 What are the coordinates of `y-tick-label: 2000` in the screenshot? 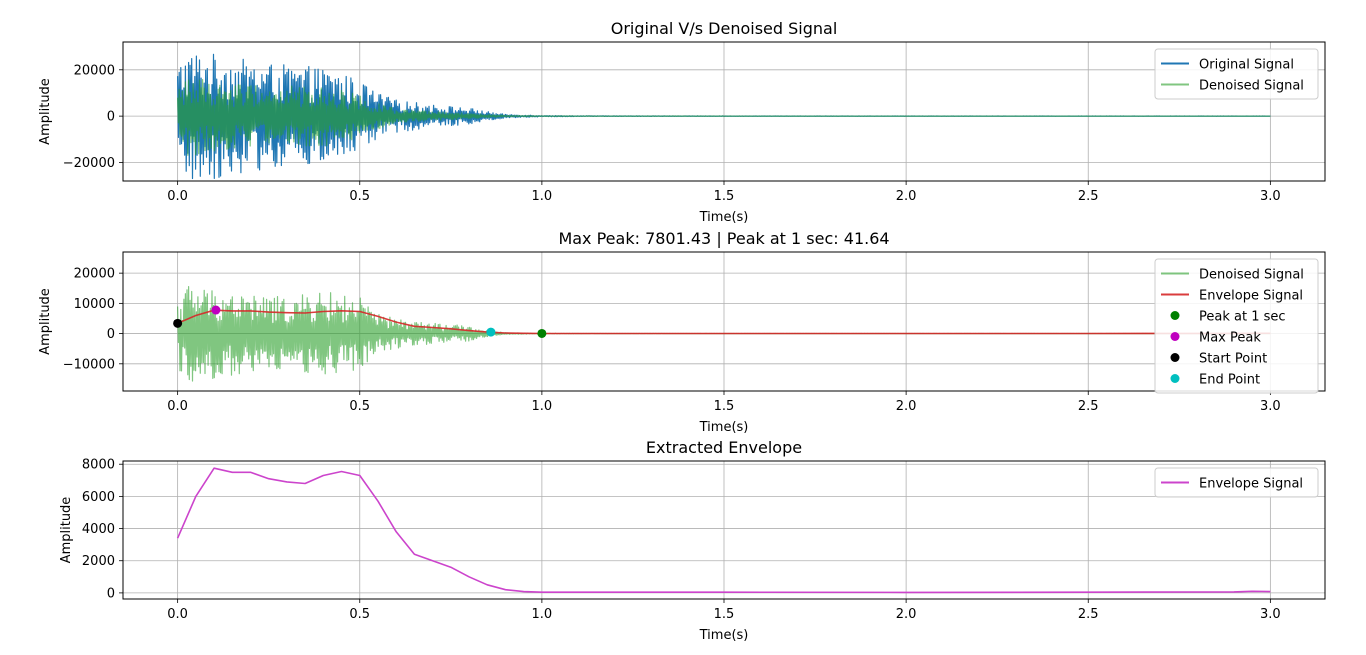 It's located at (98, 561).